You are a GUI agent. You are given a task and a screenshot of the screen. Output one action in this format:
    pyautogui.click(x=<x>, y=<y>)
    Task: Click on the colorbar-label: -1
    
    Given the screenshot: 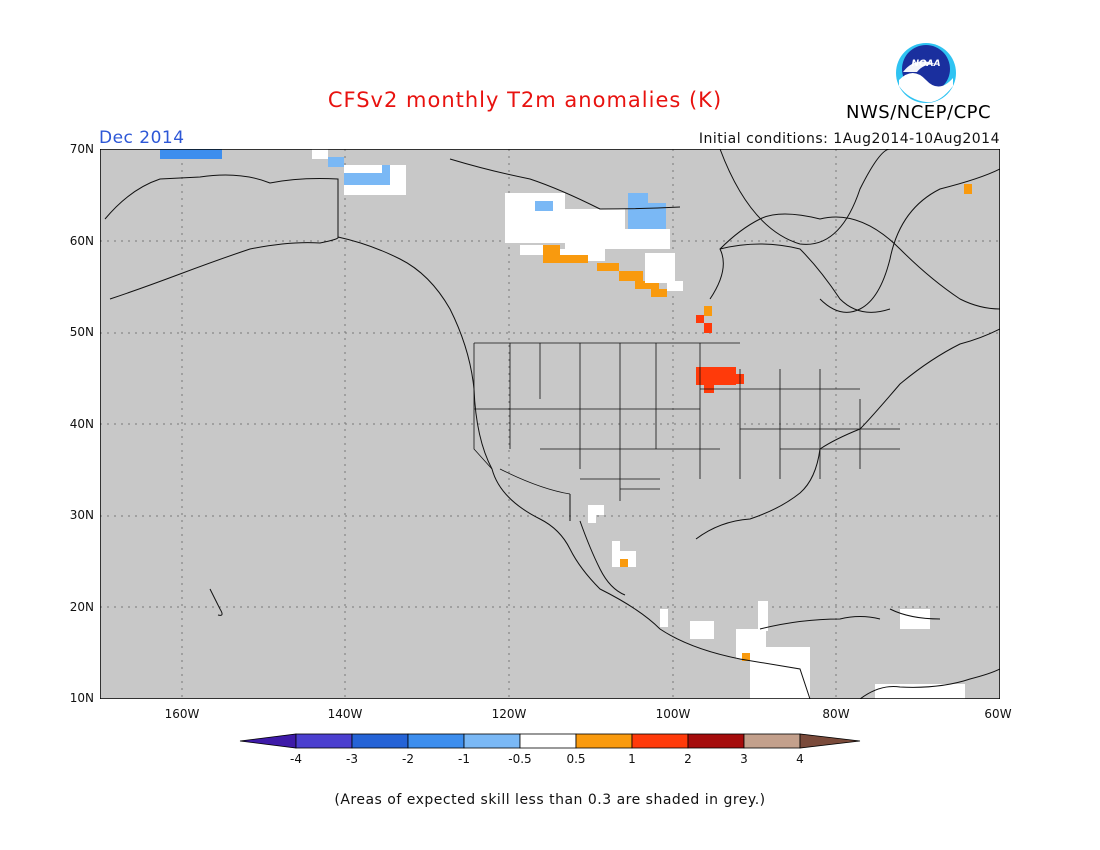 What is the action you would take?
    pyautogui.click(x=464, y=759)
    